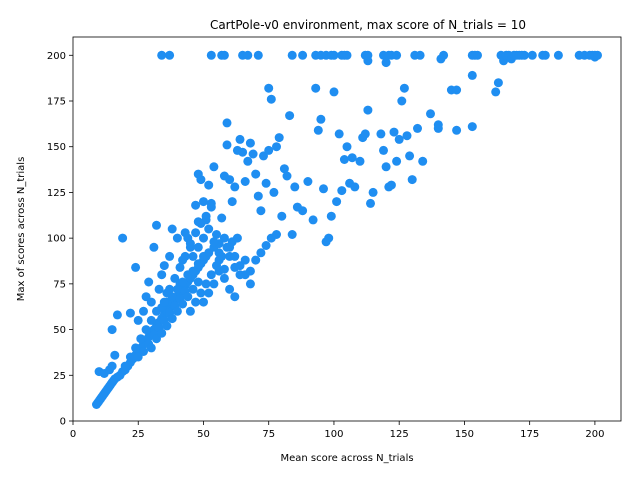 The height and width of the screenshot is (480, 640). What do you see at coordinates (138, 434) in the screenshot?
I see `x-tick-label: 25` at bounding box center [138, 434].